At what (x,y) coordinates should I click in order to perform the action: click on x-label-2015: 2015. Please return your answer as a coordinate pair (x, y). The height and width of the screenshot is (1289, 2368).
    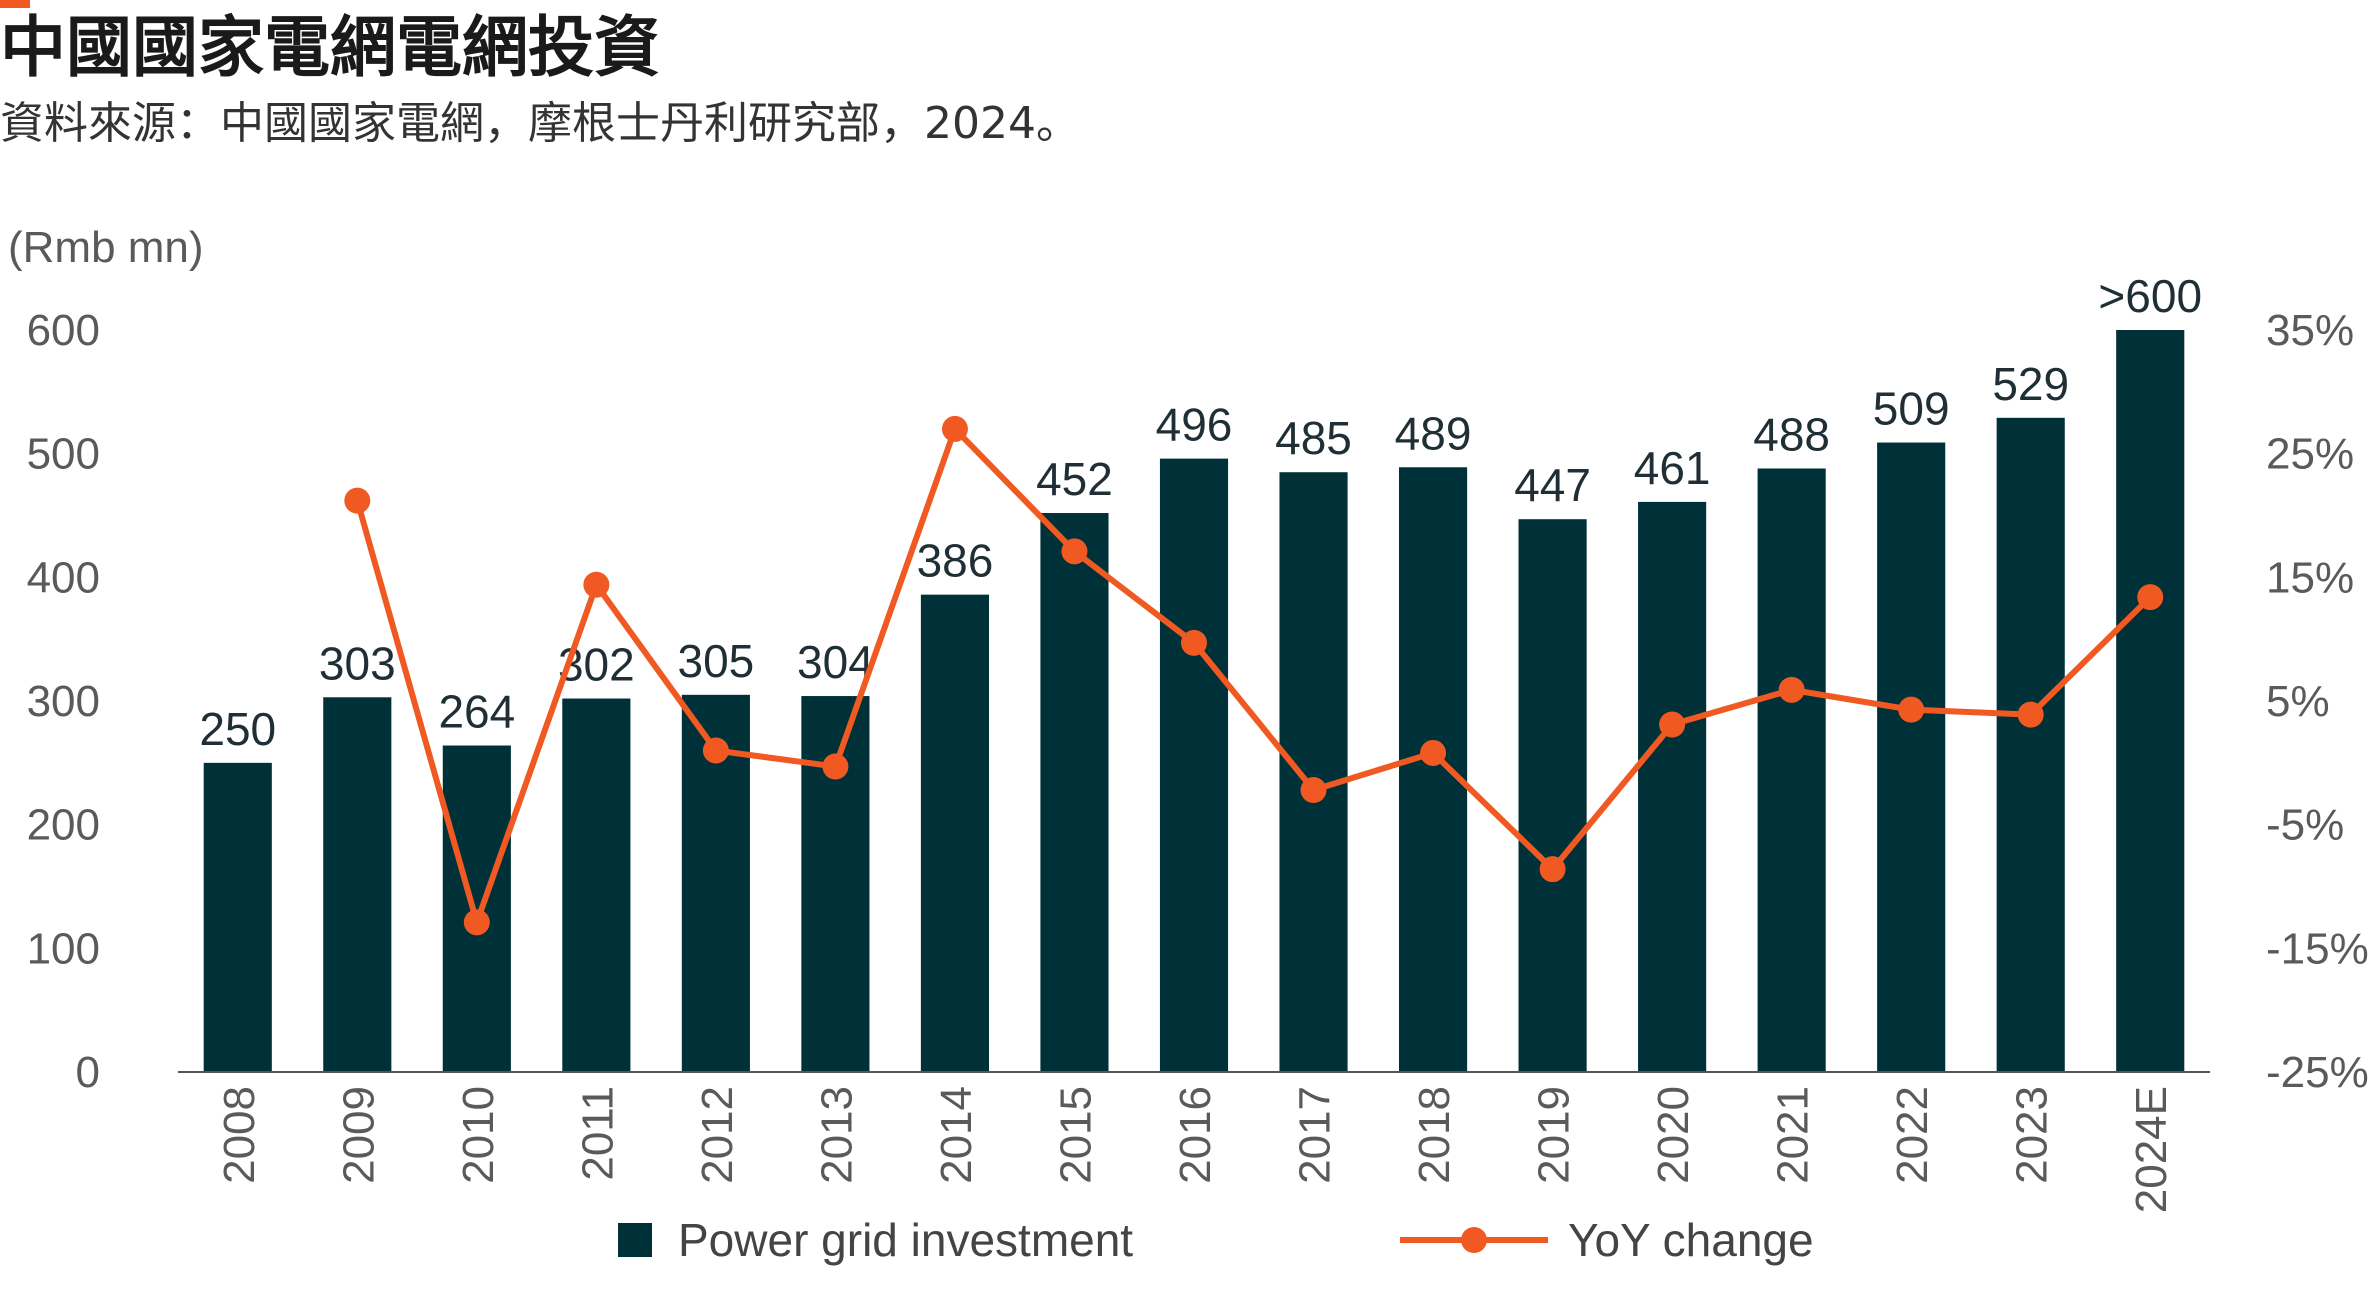
    Looking at the image, I should click on (1075, 1135).